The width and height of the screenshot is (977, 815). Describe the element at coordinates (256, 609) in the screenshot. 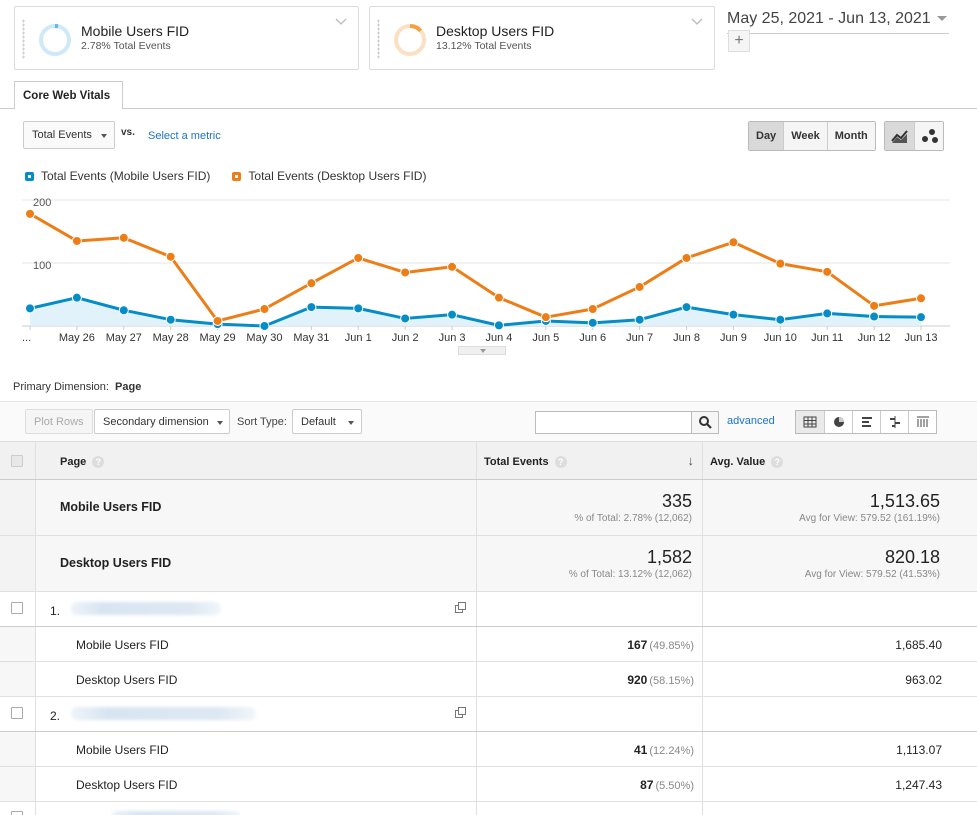

I see `page-cell: 1.` at that location.